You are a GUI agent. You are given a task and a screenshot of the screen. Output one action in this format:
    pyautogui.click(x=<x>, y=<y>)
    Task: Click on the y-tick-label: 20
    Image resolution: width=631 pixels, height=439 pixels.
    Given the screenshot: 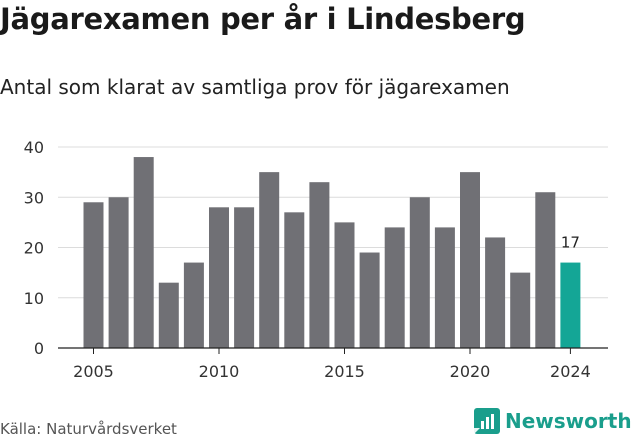 What is the action you would take?
    pyautogui.click(x=34, y=248)
    